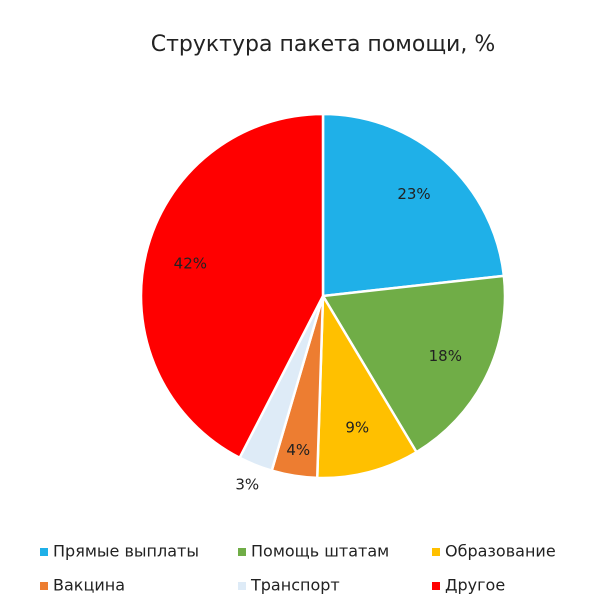 This screenshot has height=614, width=603. Describe the element at coordinates (295, 585) in the screenshot. I see `legend-label: Транспорт` at that location.